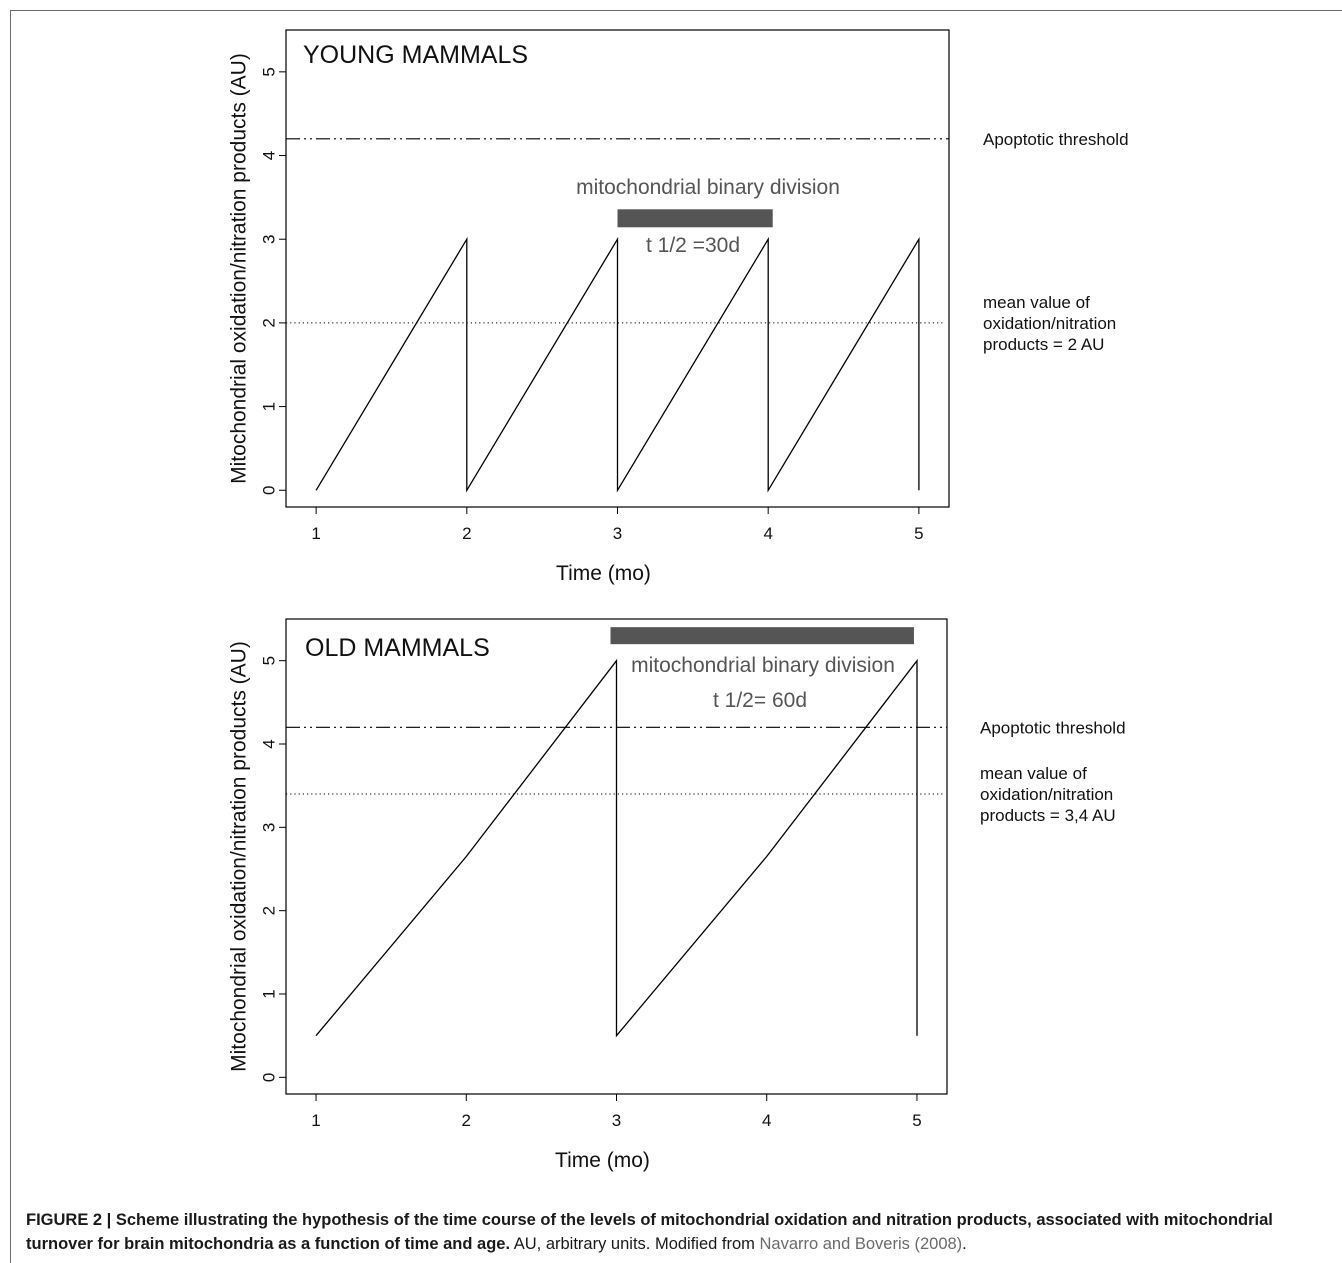 The height and width of the screenshot is (1263, 1342). I want to click on mean-value-label: products = 3,4 AU, so click(1048, 815).